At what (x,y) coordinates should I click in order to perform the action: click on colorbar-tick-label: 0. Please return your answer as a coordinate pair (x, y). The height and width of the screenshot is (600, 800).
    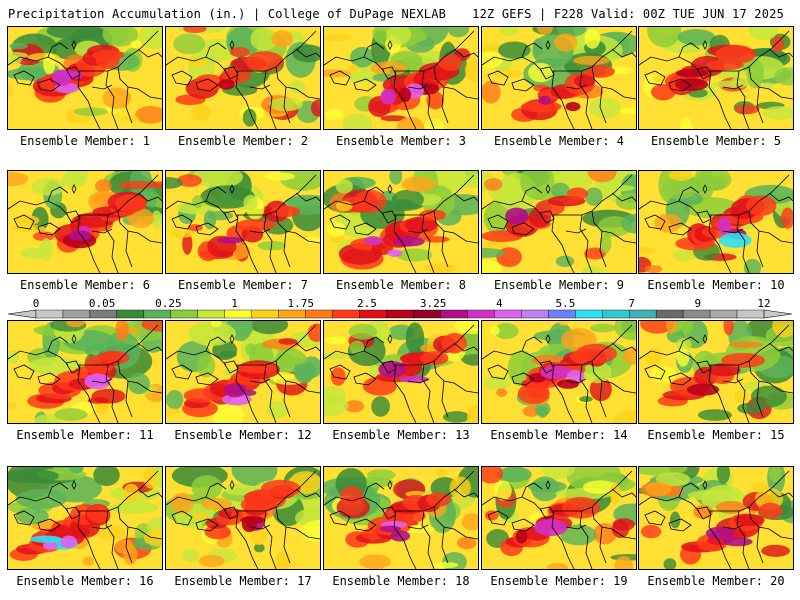
    Looking at the image, I should click on (36, 303).